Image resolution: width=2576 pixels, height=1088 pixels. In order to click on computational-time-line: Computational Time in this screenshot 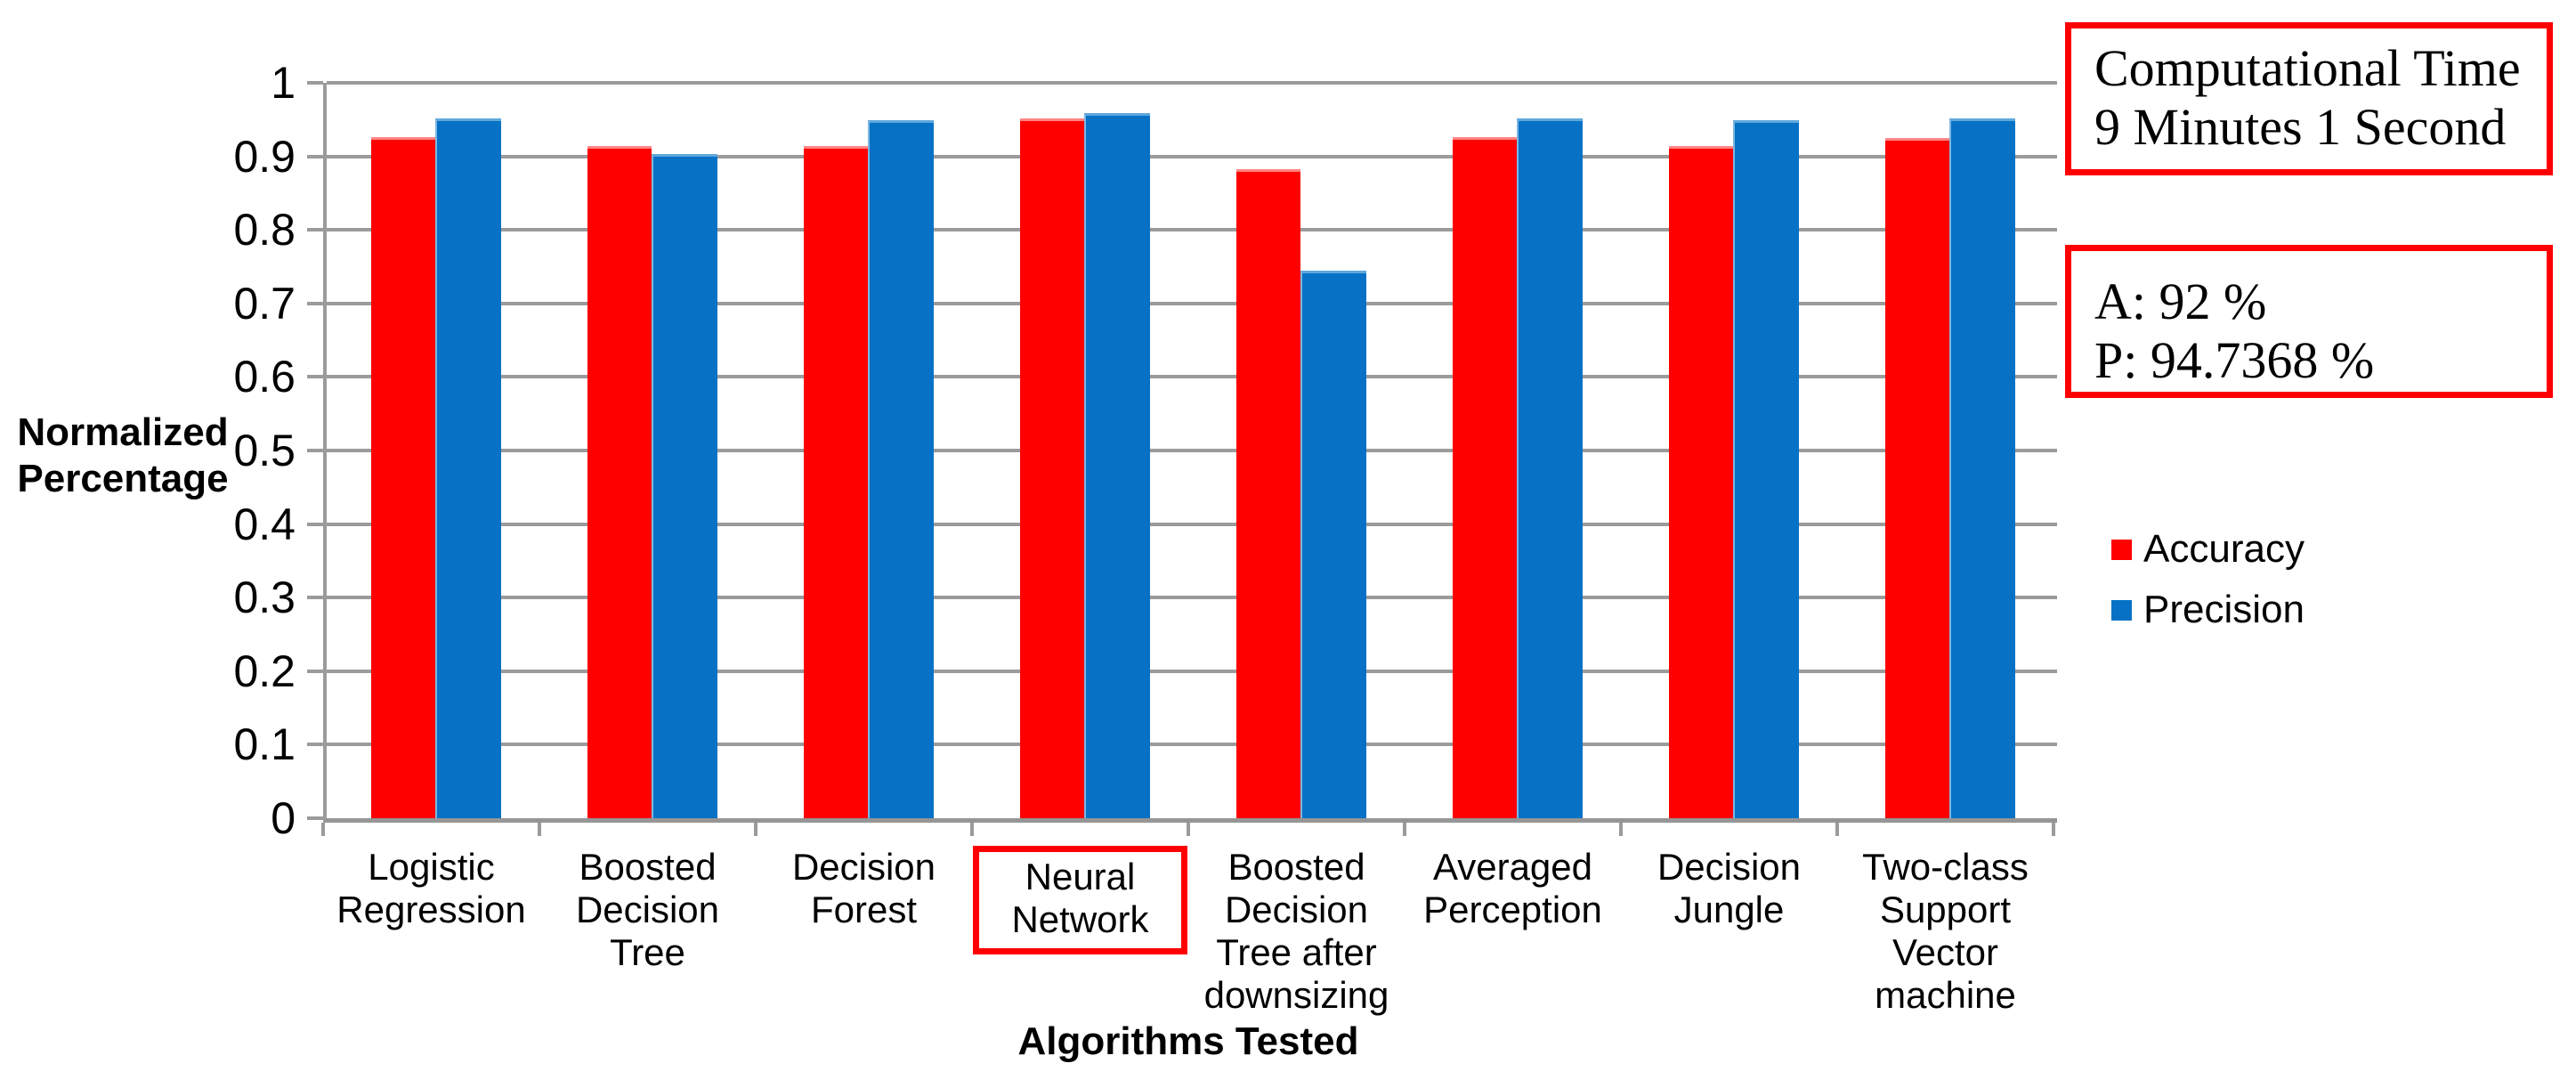, I will do `click(2308, 68)`.